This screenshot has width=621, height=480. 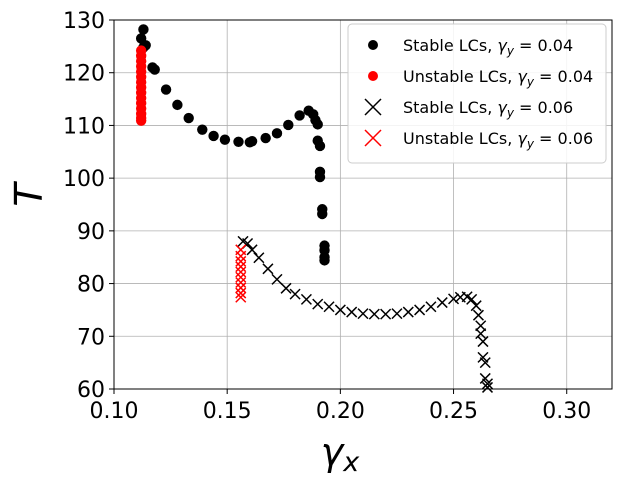 What do you see at coordinates (351, 462) in the screenshot?
I see `x-axis-label-sub: x` at bounding box center [351, 462].